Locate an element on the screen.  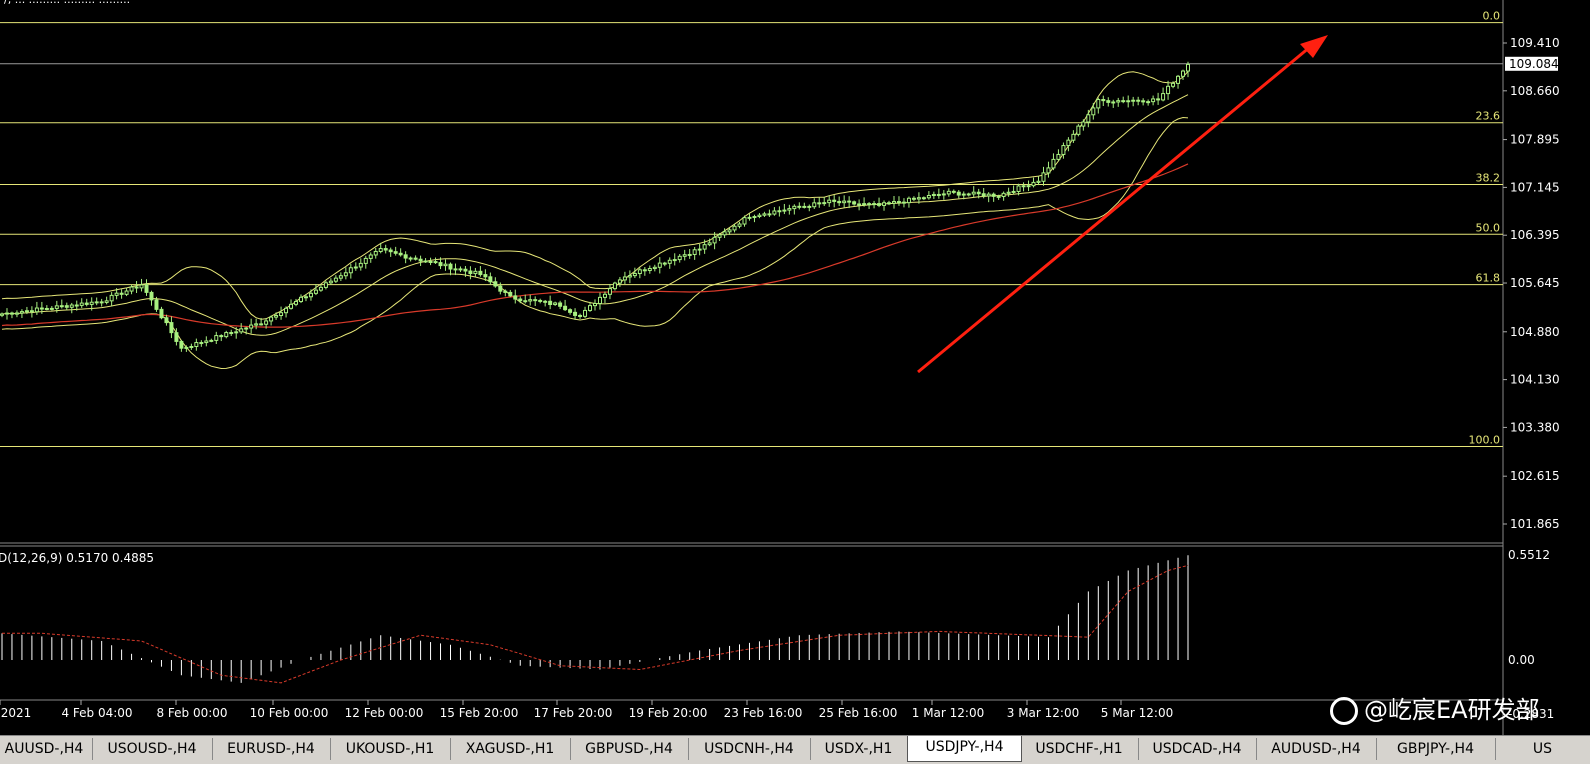
chart-tab: USDCNH-,H4 is located at coordinates (749, 749).